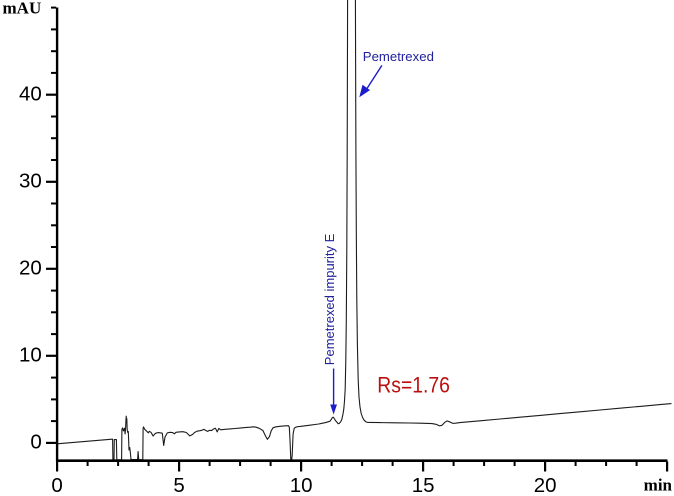  What do you see at coordinates (398, 56) in the screenshot?
I see `svg-text: Pemetrexed` at bounding box center [398, 56].